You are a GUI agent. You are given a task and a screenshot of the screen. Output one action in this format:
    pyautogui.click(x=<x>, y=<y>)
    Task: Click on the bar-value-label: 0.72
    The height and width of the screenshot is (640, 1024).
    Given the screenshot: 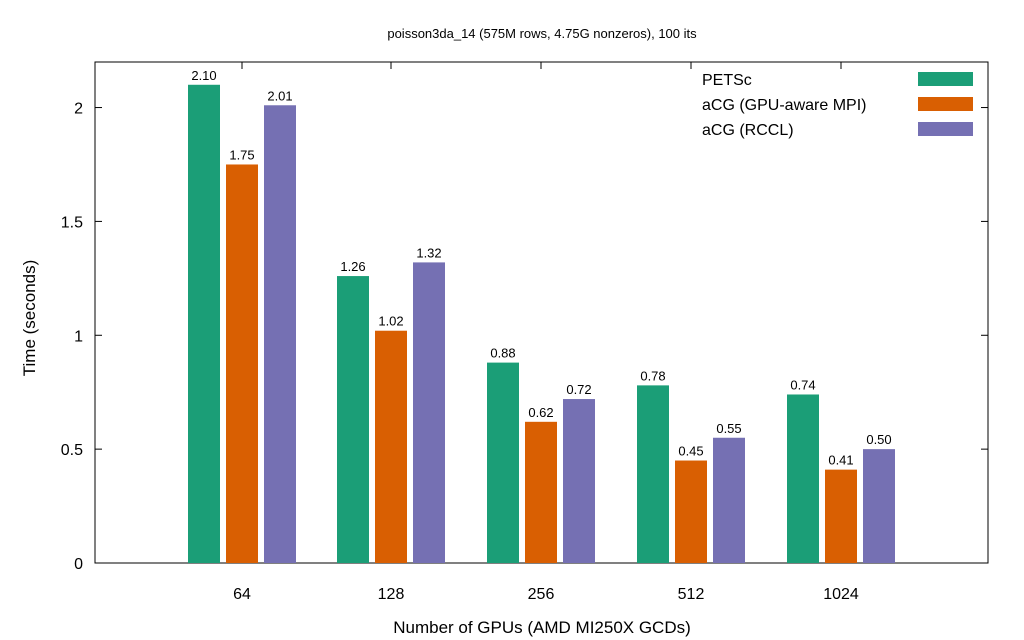 What is the action you would take?
    pyautogui.click(x=578, y=389)
    